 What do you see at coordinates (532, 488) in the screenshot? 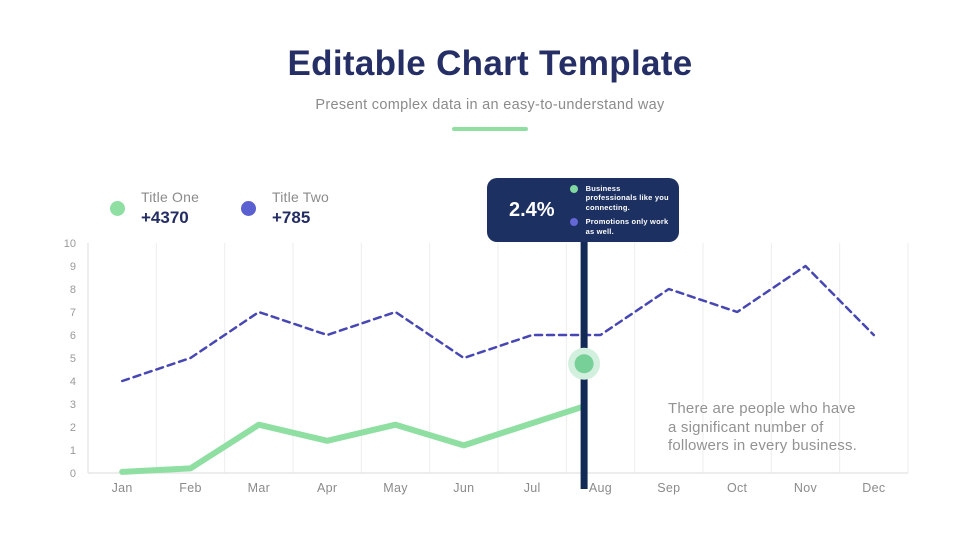
I see `x-axis-month-label: Jul` at bounding box center [532, 488].